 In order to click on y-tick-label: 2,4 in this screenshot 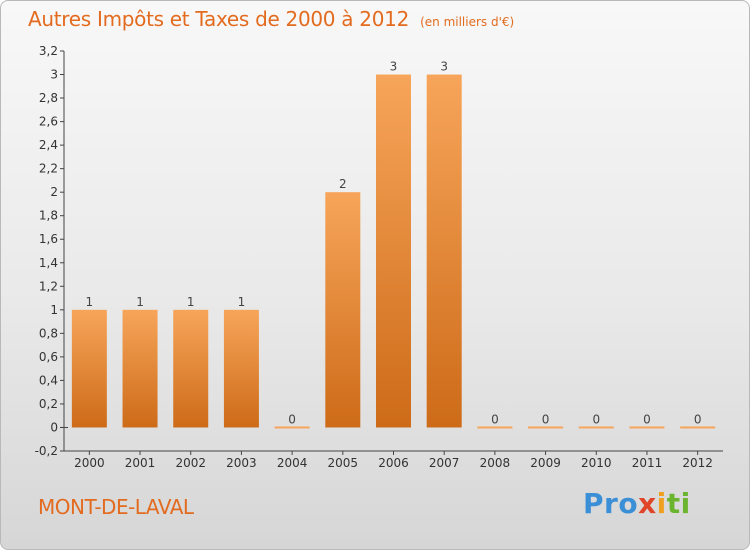, I will do `click(48, 145)`.